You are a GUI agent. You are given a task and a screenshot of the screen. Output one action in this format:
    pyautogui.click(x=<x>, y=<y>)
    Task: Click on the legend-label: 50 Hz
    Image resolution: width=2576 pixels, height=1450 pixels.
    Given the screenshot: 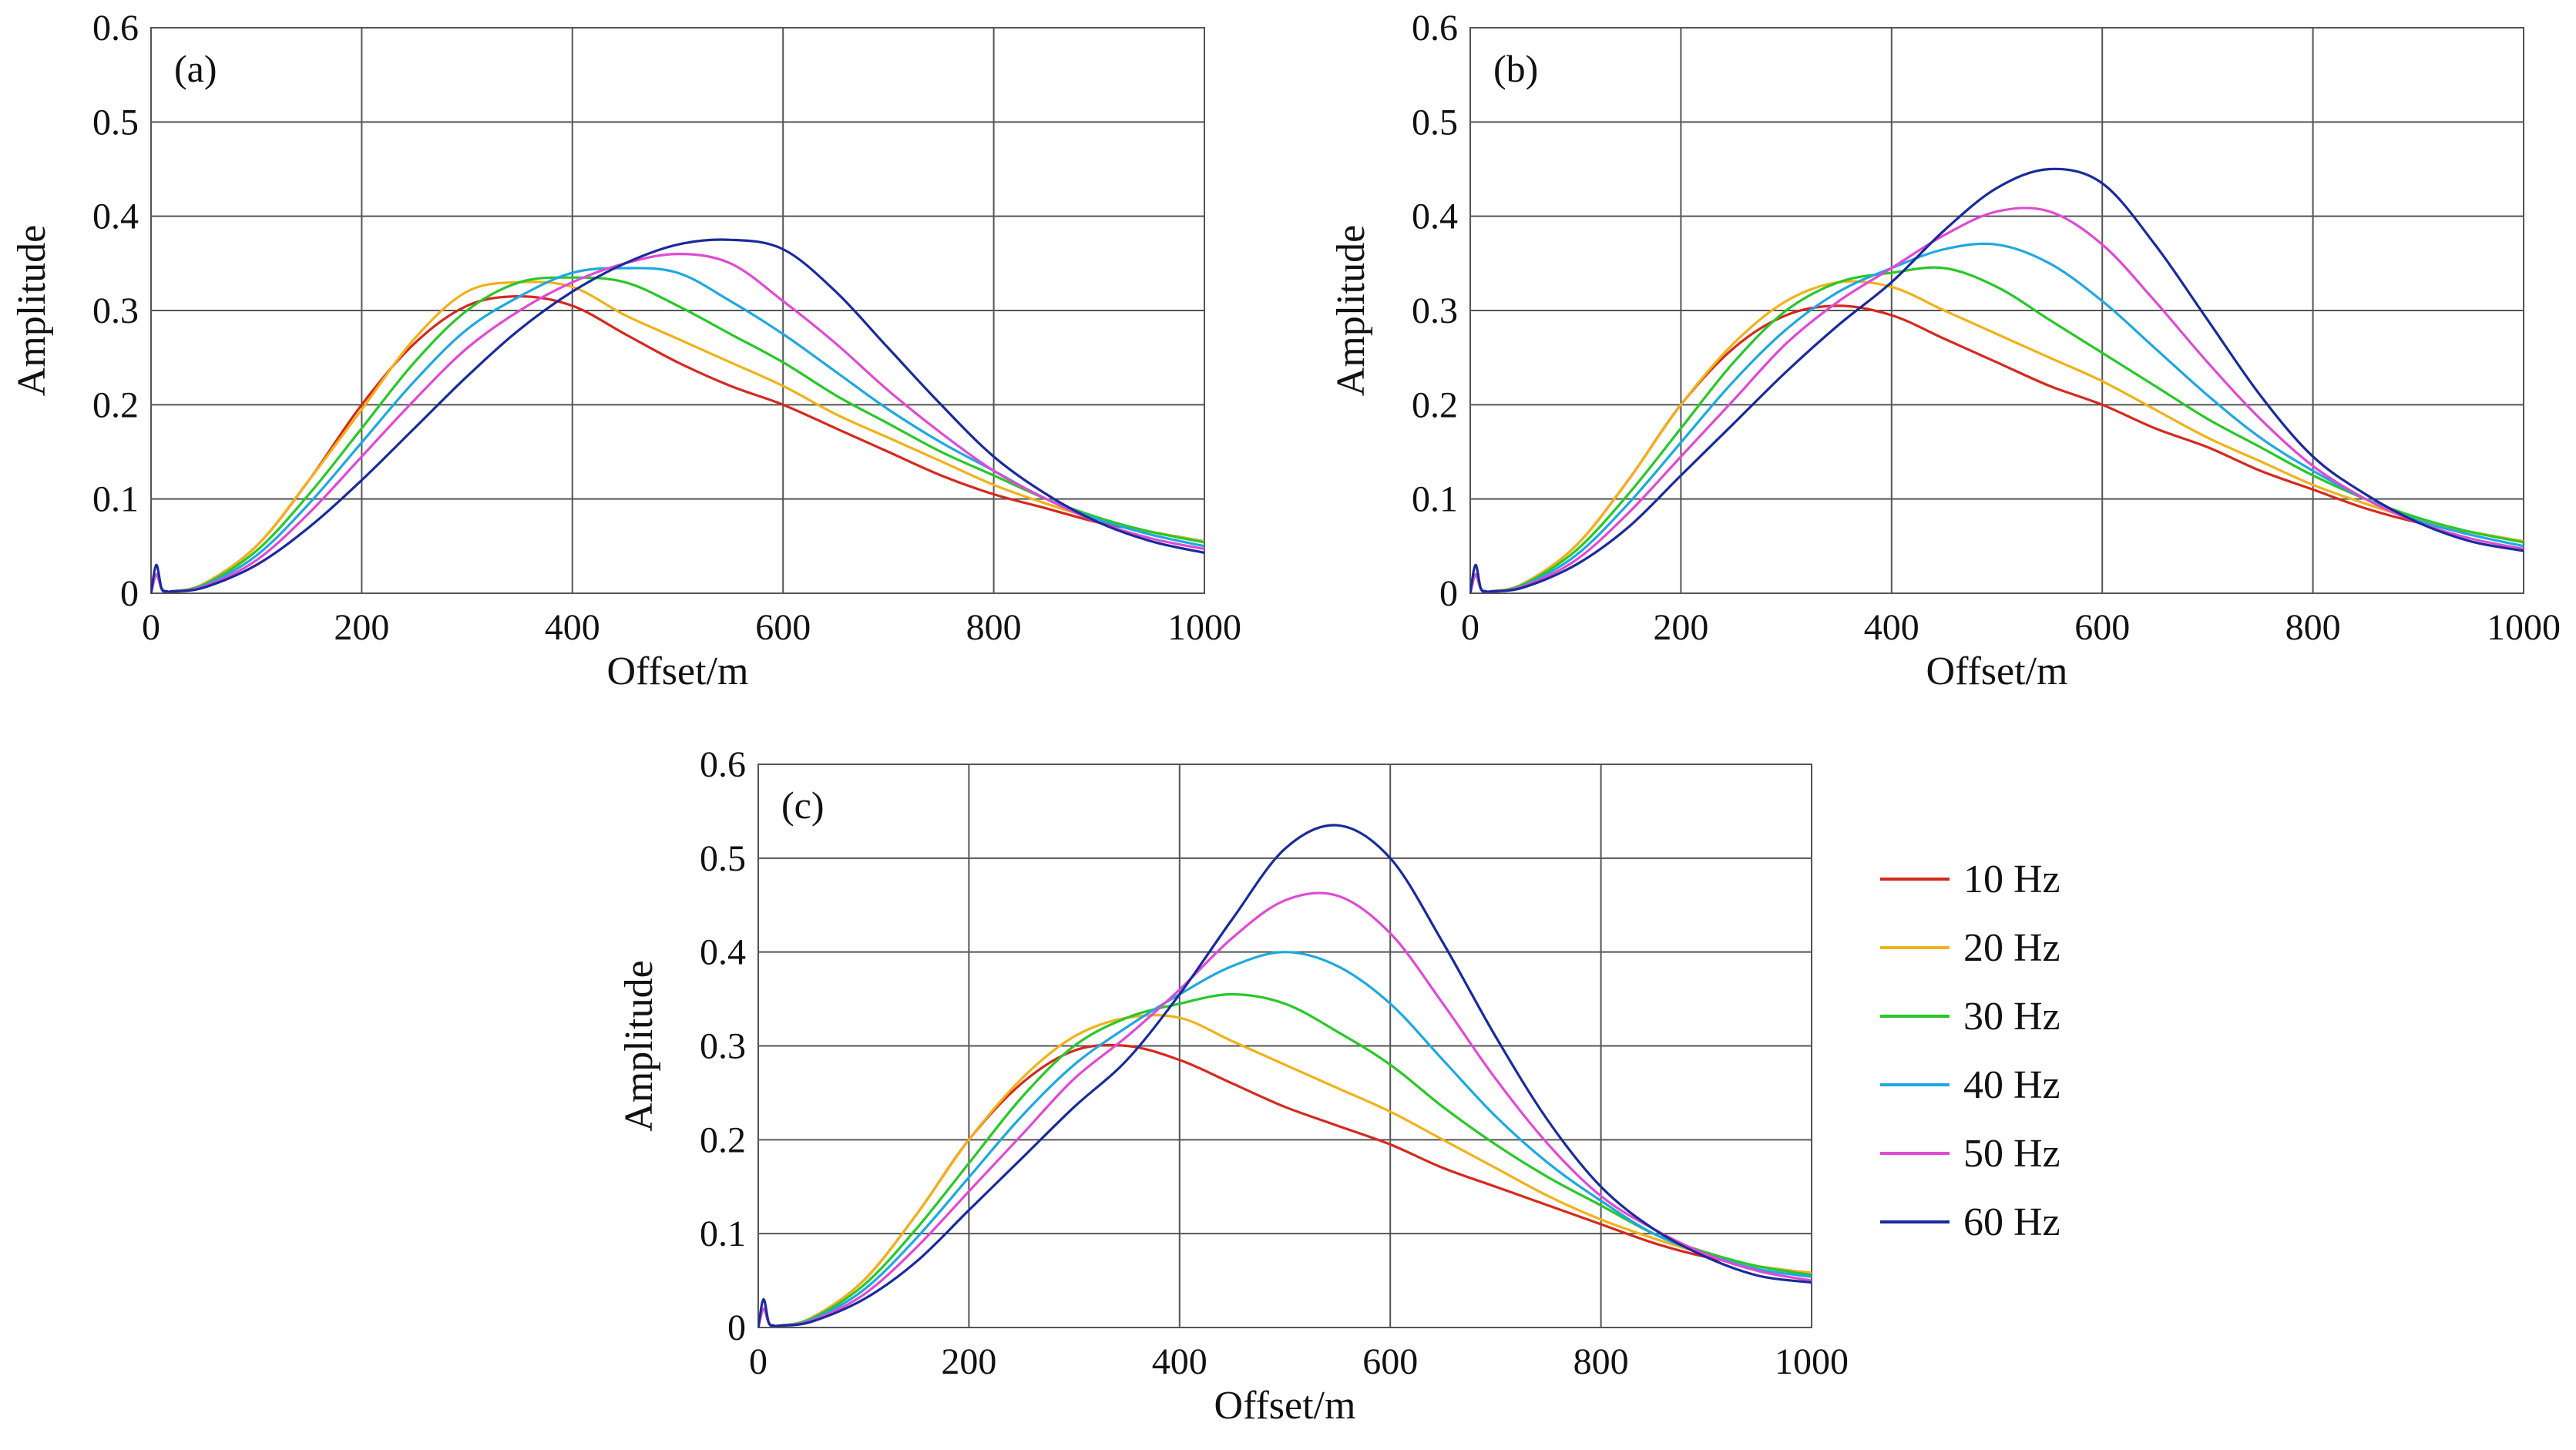 What is the action you would take?
    pyautogui.click(x=2011, y=1154)
    